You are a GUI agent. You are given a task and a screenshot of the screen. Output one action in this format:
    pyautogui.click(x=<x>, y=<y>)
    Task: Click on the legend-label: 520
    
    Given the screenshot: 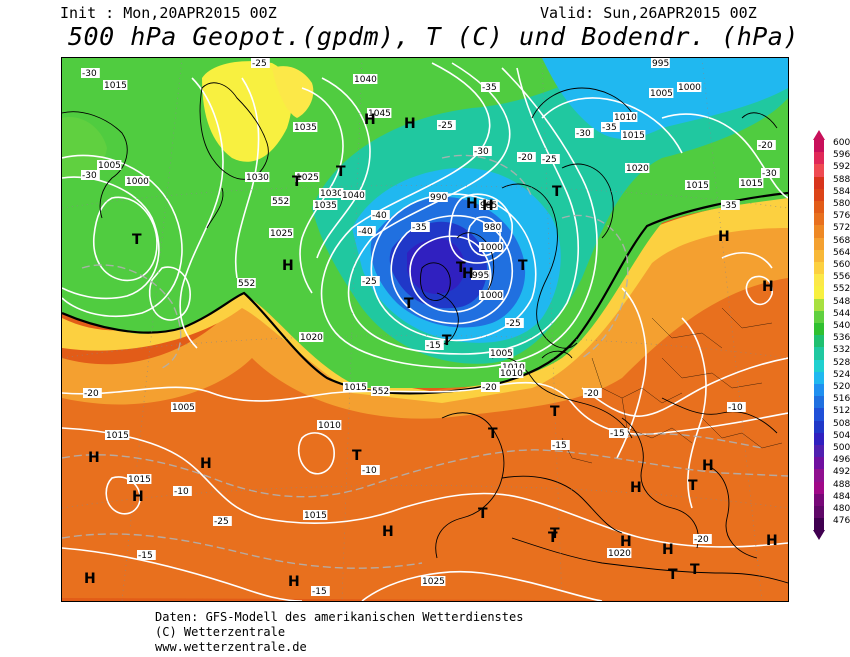 What is the action you would take?
    pyautogui.click(x=841, y=387)
    